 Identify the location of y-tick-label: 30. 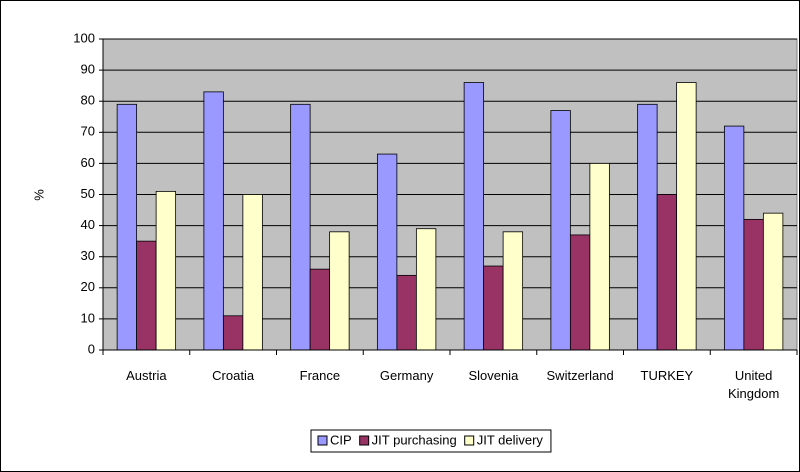
(88, 255).